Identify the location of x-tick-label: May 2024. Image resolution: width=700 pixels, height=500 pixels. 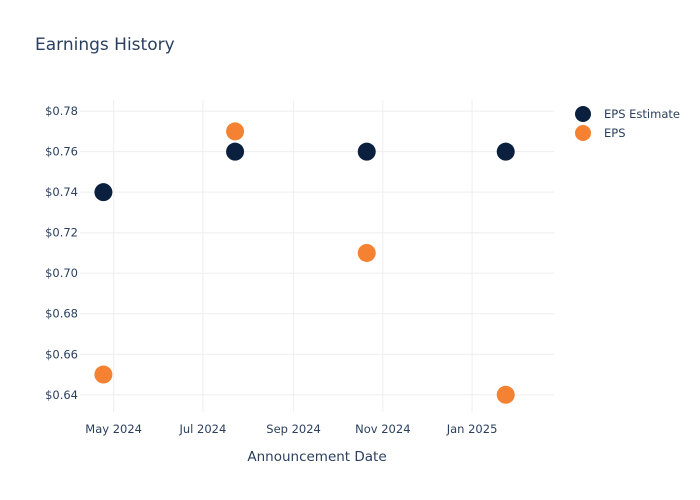
(113, 429).